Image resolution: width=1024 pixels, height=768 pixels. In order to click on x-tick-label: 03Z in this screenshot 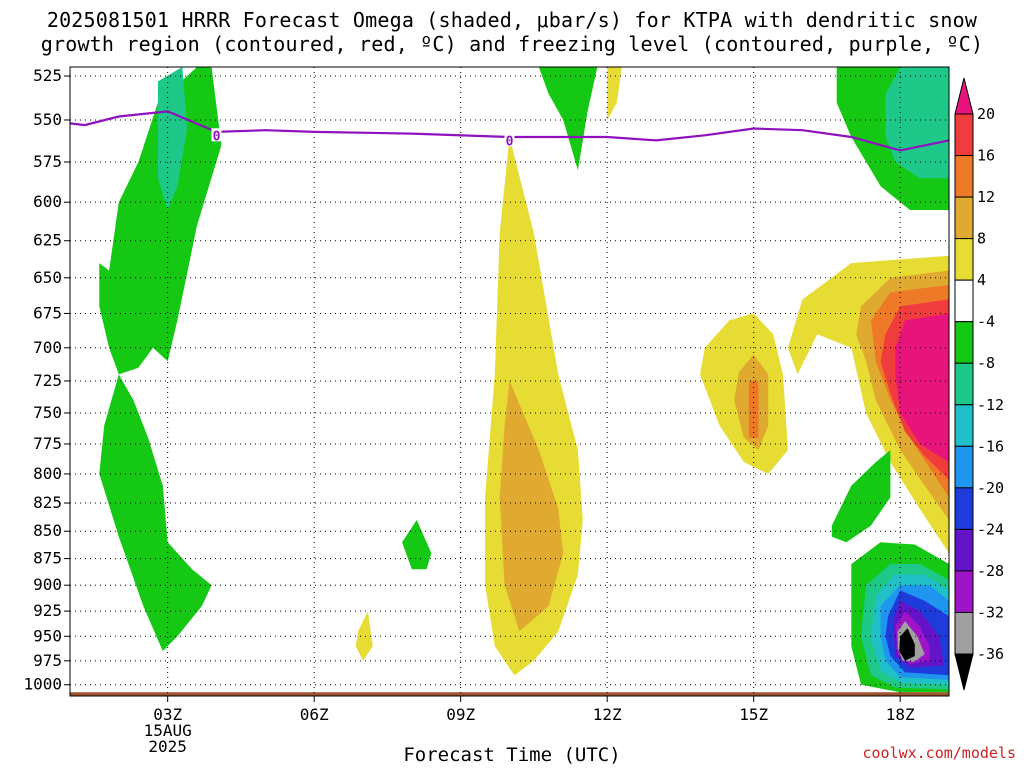, I will do `click(167, 714)`.